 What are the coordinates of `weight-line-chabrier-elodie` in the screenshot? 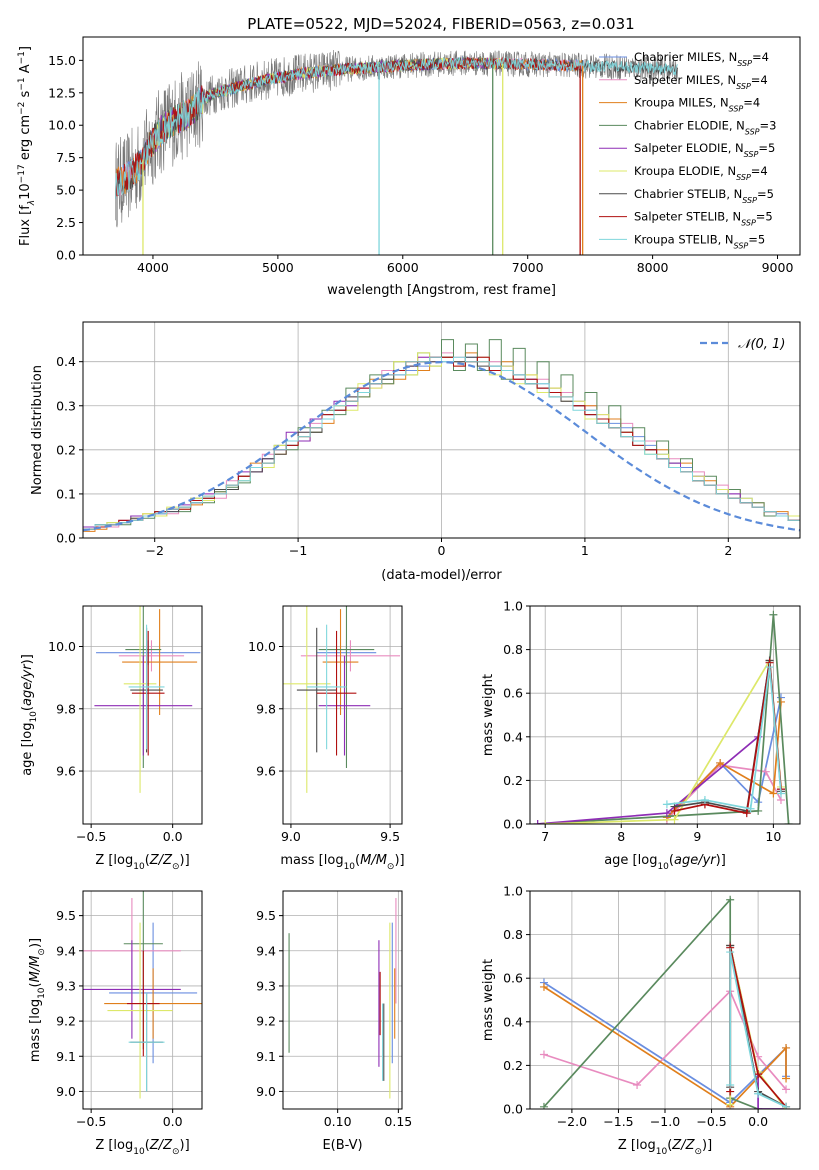 It's located at (651, 1003).